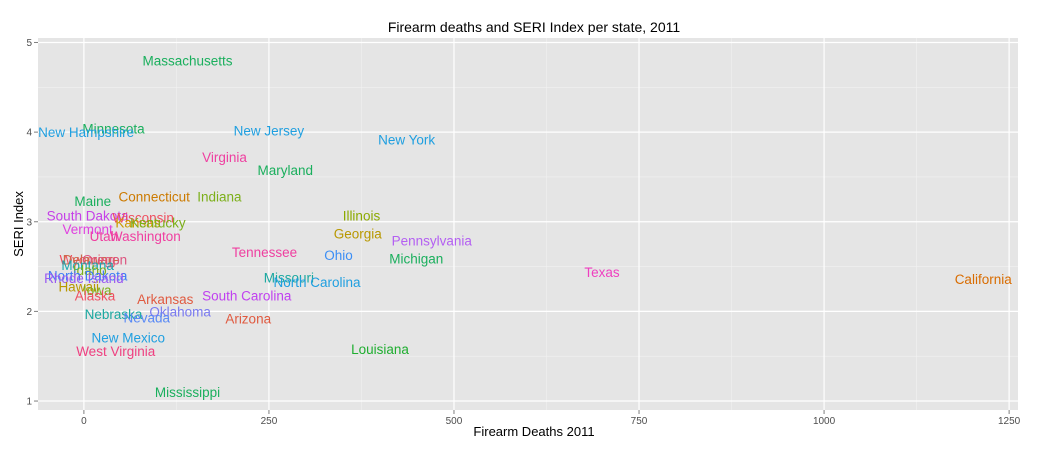 The image size is (1049, 449). What do you see at coordinates (88, 215) in the screenshot?
I see `point-label: South Dakota` at bounding box center [88, 215].